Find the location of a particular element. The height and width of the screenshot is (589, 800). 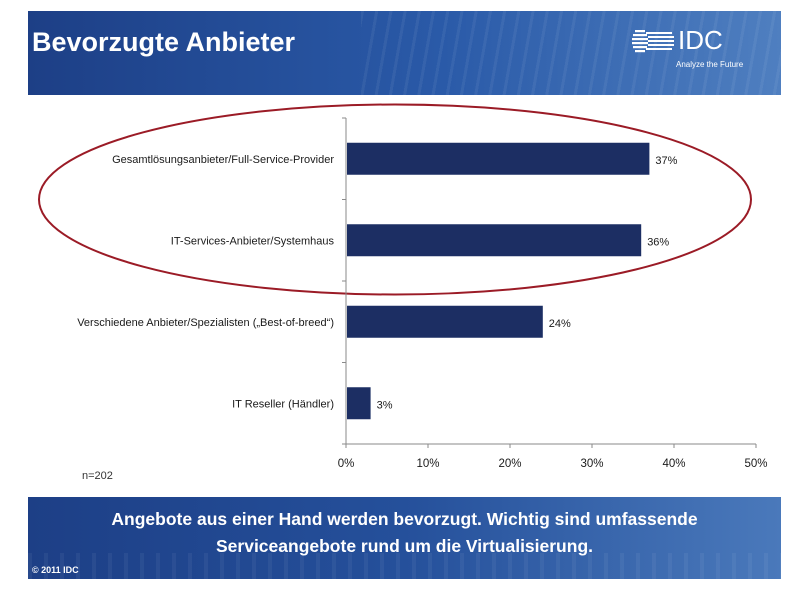

idc-logo-text: IDC is located at coordinates (700, 40).